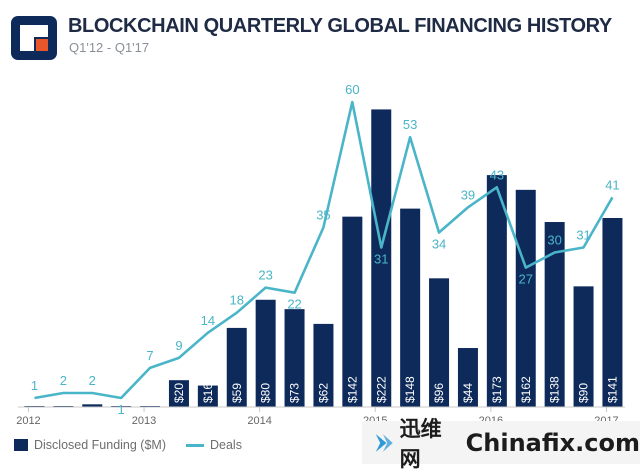 Image resolution: width=640 pixels, height=473 pixels. I want to click on funding-bar-label: $20, so click(179, 393).